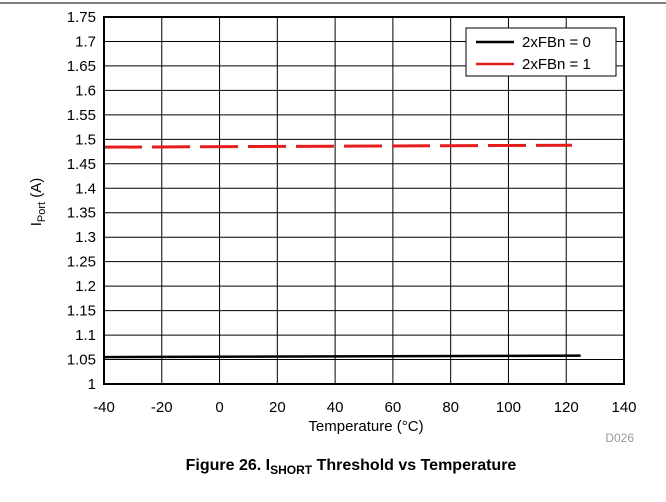  I want to click on x-tick-label: 140, so click(623, 407).